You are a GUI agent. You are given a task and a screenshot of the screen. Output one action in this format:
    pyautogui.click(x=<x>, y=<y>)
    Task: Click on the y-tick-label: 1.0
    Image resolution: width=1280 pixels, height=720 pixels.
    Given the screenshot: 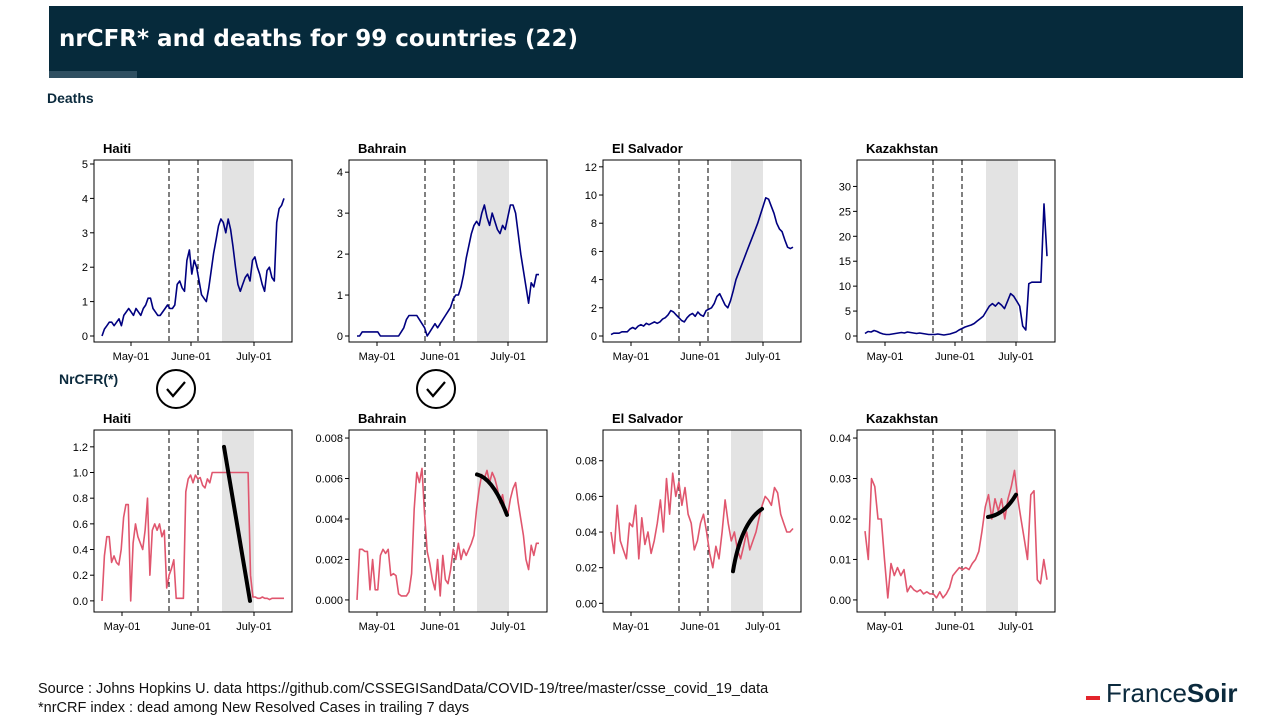 What is the action you would take?
    pyautogui.click(x=80, y=474)
    